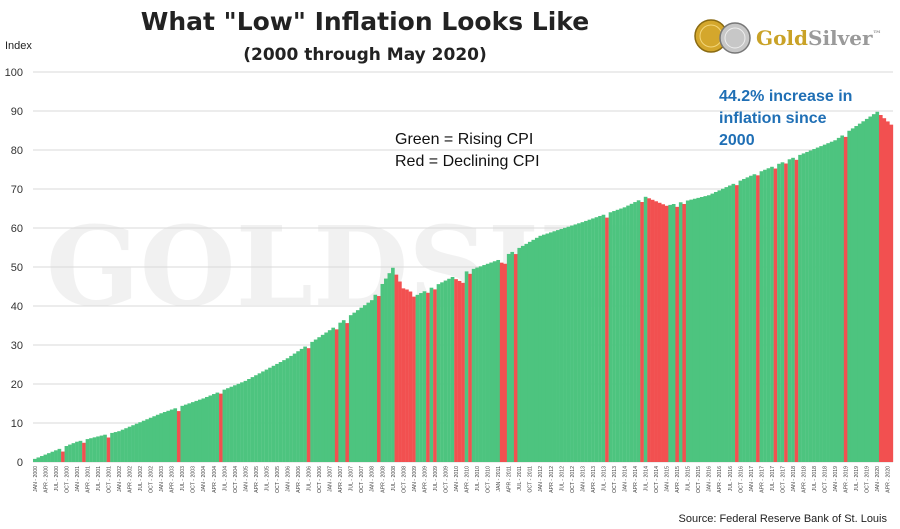  What do you see at coordinates (17, 307) in the screenshot?
I see `y-tick-label: 40` at bounding box center [17, 307].